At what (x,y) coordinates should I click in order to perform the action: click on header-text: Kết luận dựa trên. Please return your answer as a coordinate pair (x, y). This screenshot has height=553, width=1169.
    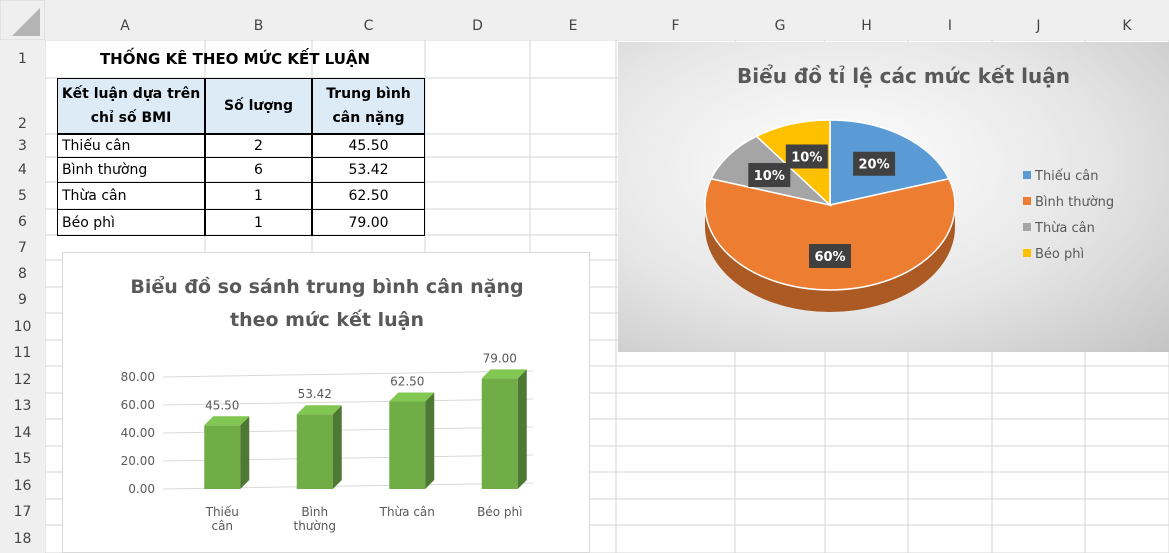
    Looking at the image, I should click on (131, 94).